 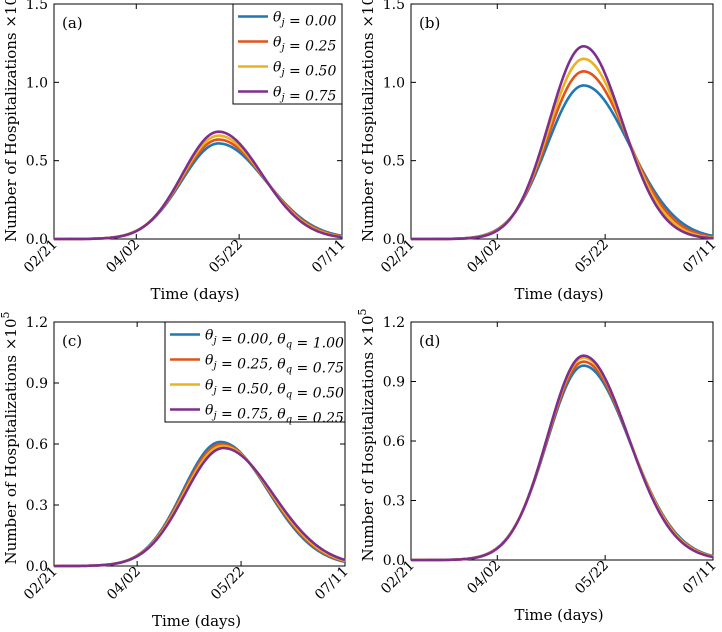 What do you see at coordinates (274, 390) in the screenshot?
I see `legend-entry-2: θj = 0.50, θq = 0.50` at bounding box center [274, 390].